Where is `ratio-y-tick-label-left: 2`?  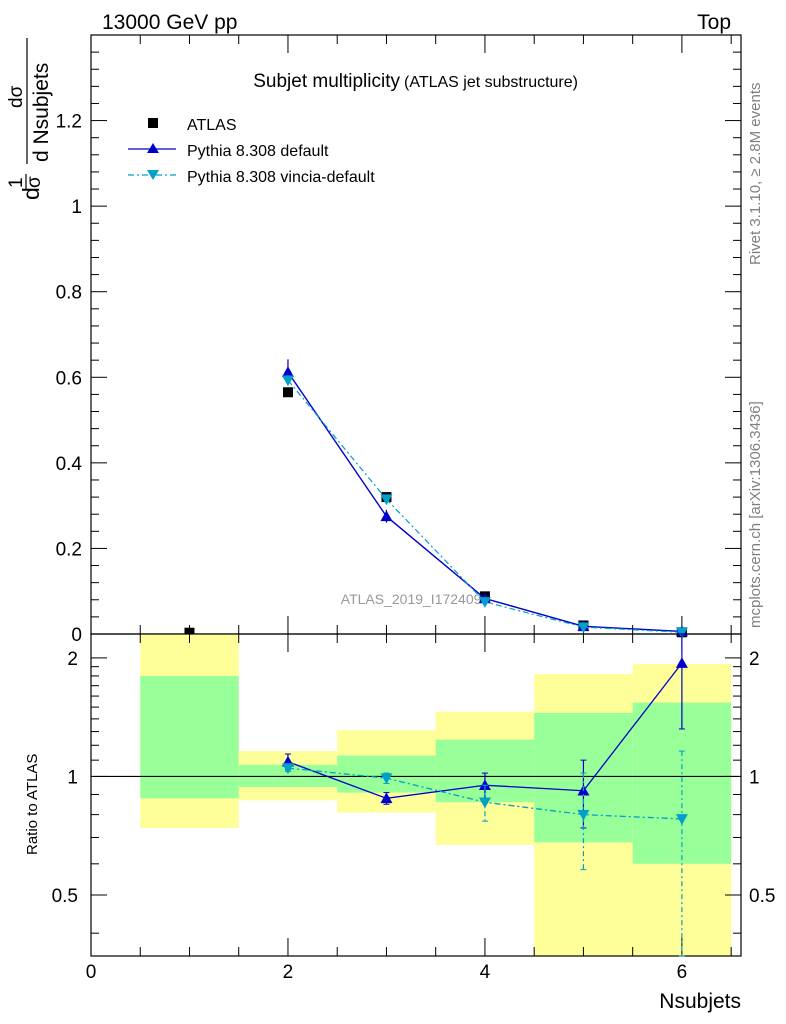
ratio-y-tick-label-left: 2 is located at coordinates (72, 659).